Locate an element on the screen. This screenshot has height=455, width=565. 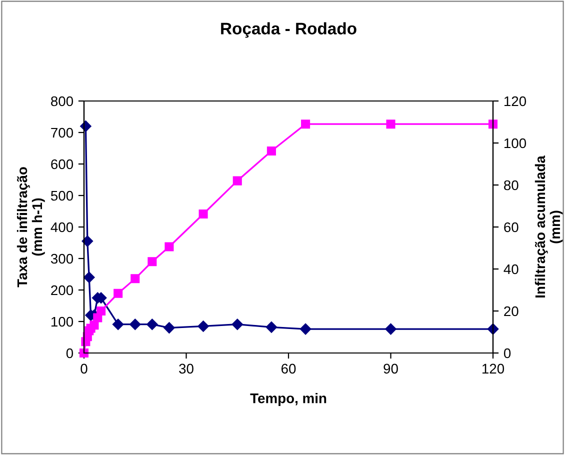
y-tick-label: 400 is located at coordinates (62, 227).